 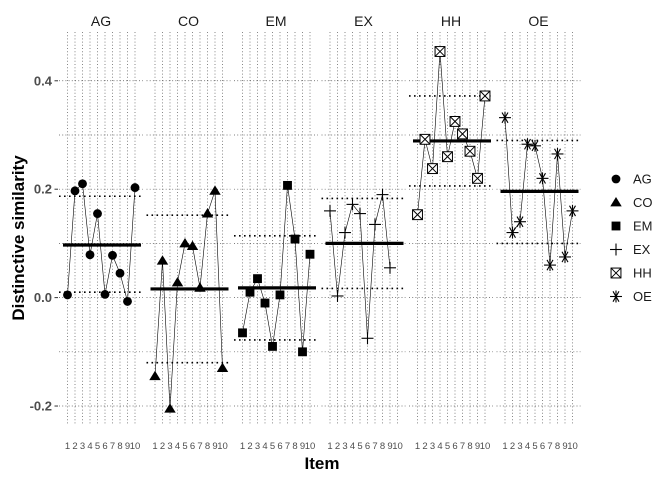 What do you see at coordinates (642, 249) in the screenshot?
I see `legend-label: EX` at bounding box center [642, 249].